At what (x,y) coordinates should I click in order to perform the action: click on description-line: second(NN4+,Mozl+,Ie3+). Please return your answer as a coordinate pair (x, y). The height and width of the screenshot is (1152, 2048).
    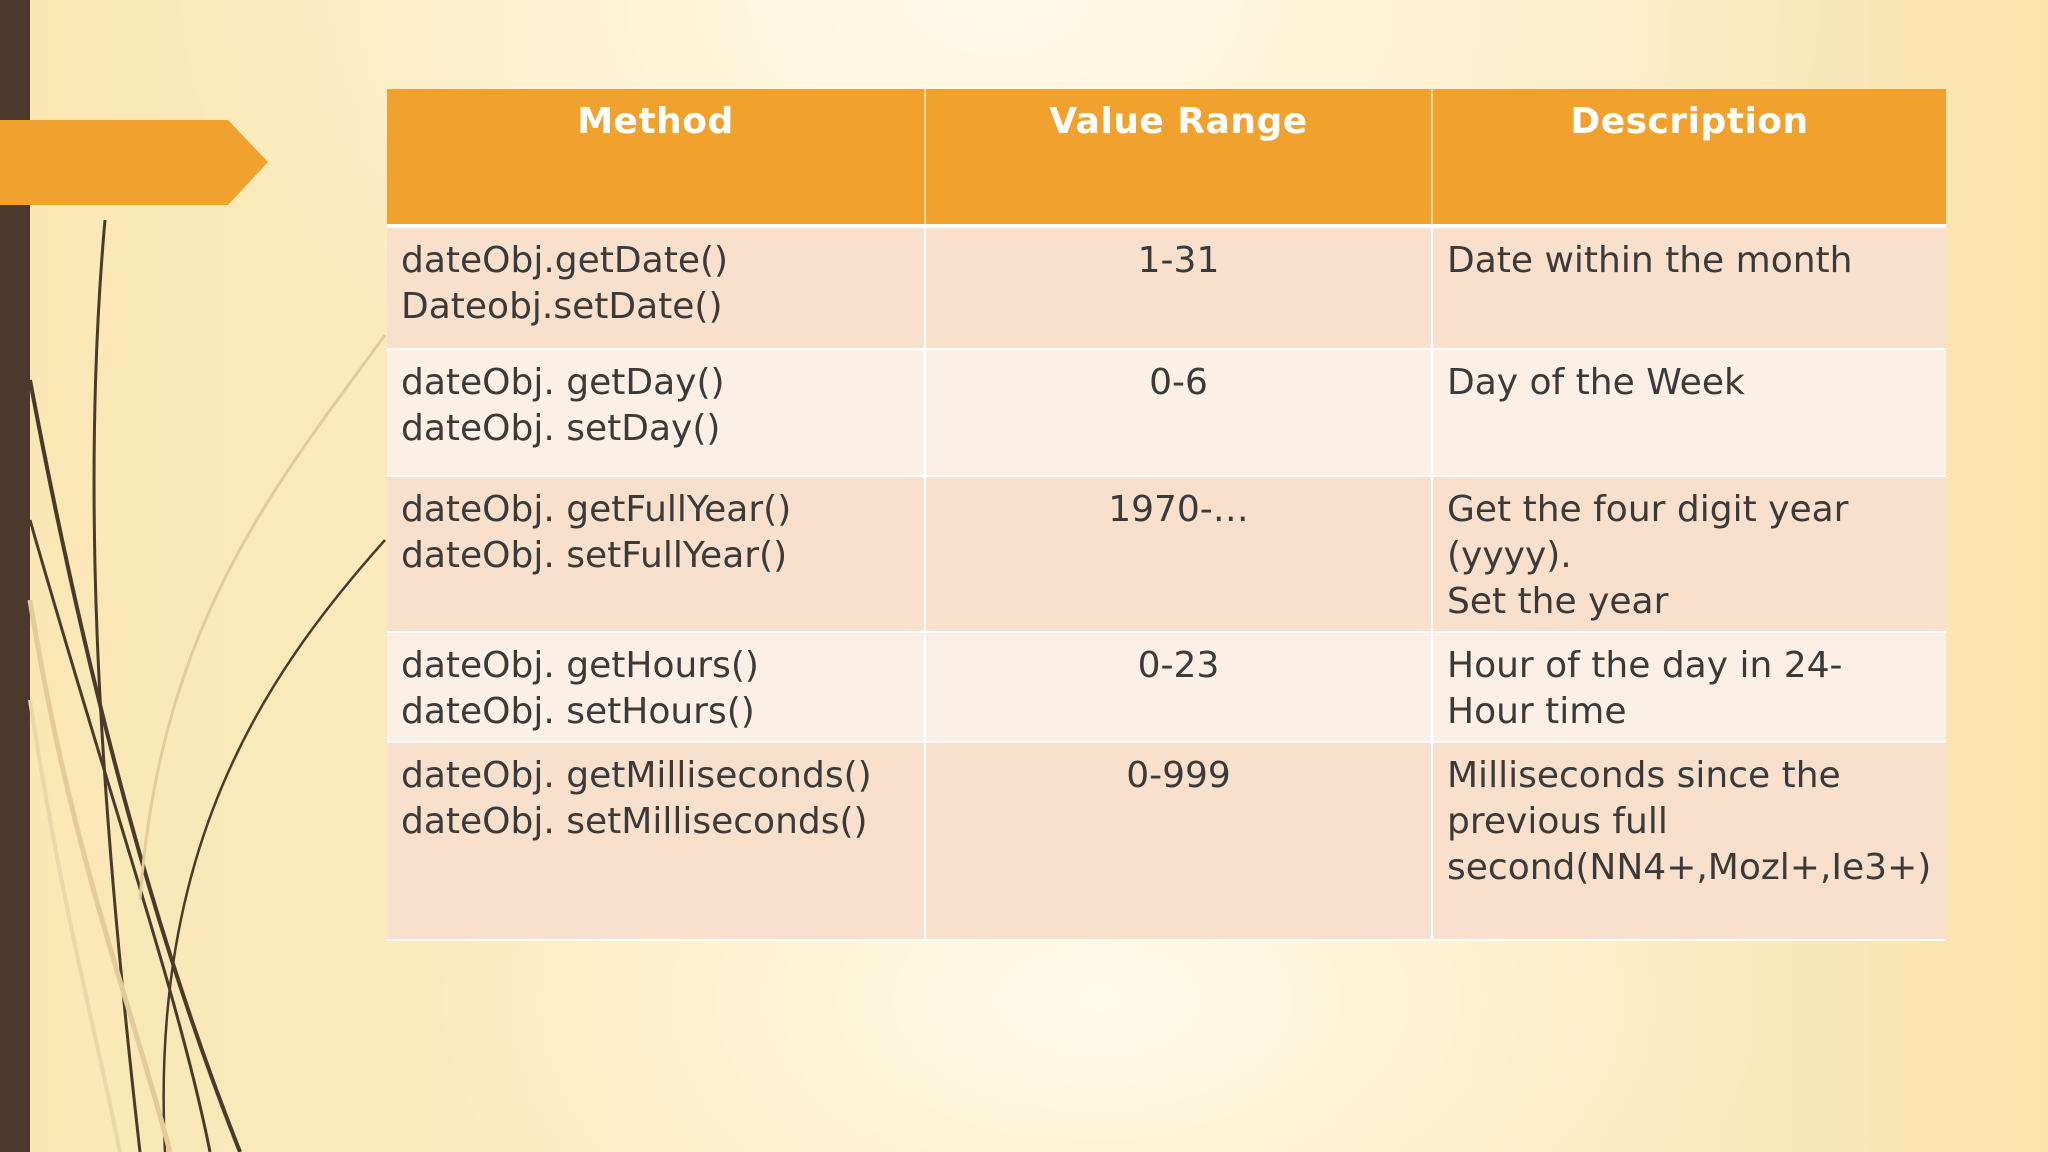
    Looking at the image, I should click on (1689, 867).